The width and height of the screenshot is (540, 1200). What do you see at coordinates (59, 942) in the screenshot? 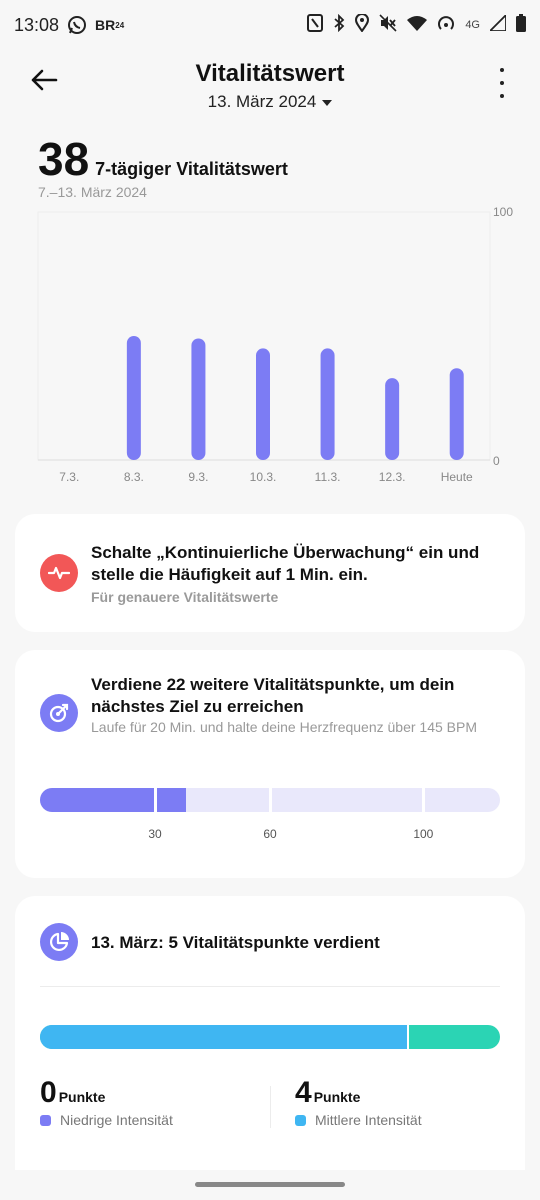
I see `pie-chart-icon` at bounding box center [59, 942].